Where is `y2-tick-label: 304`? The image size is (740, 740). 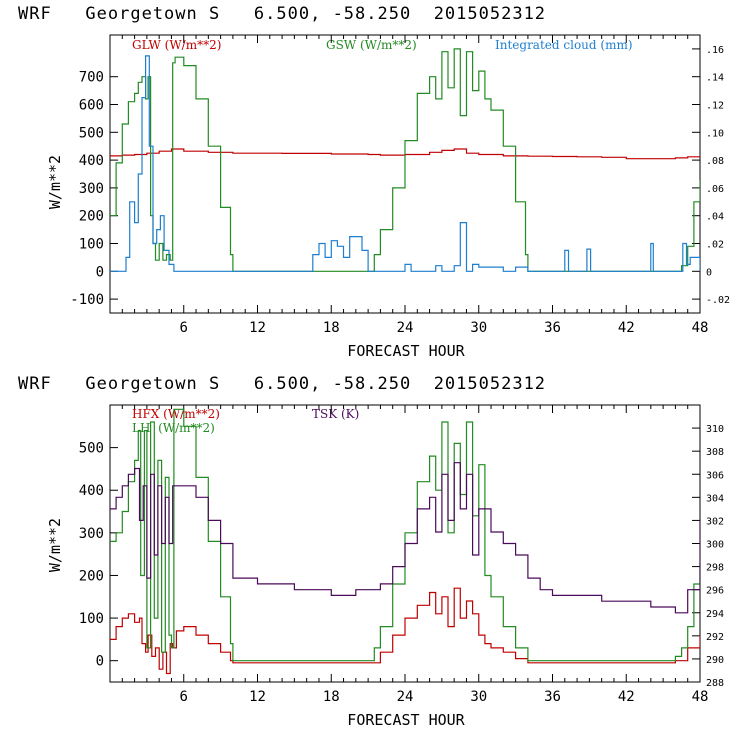
y2-tick-label: 304 is located at coordinates (715, 498).